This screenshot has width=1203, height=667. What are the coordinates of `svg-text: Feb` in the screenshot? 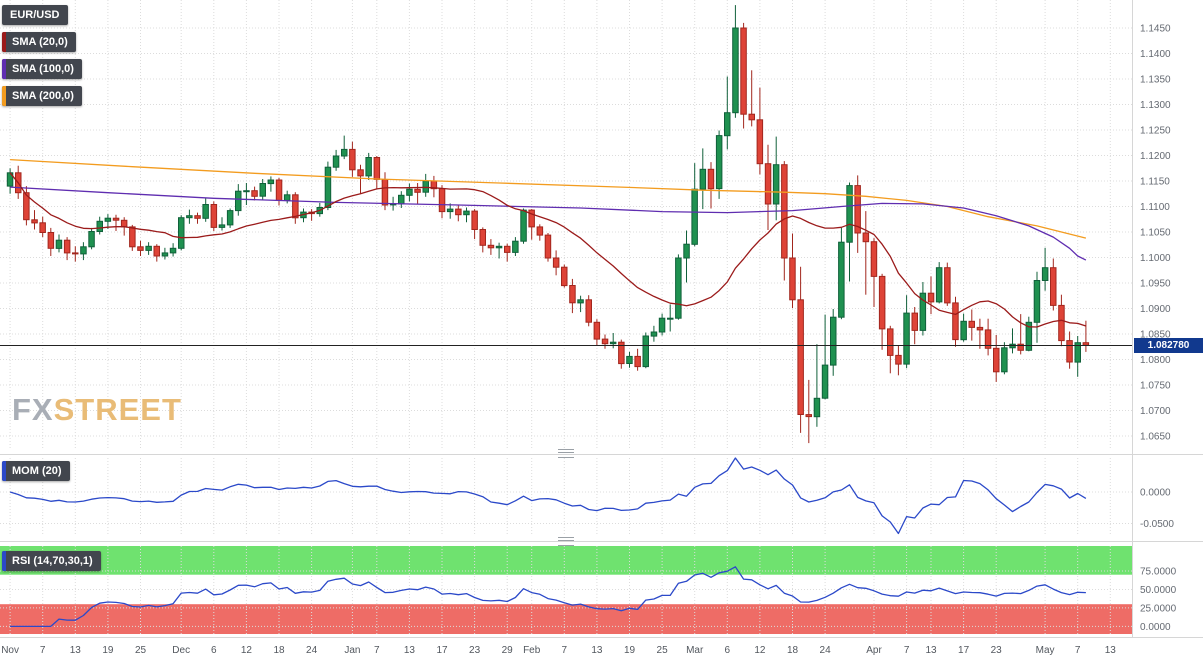 It's located at (532, 650).